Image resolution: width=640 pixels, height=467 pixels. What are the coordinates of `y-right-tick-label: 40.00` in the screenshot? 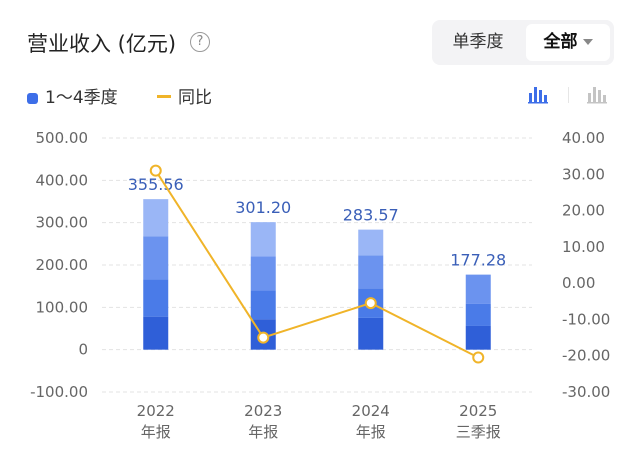 It's located at (583, 138).